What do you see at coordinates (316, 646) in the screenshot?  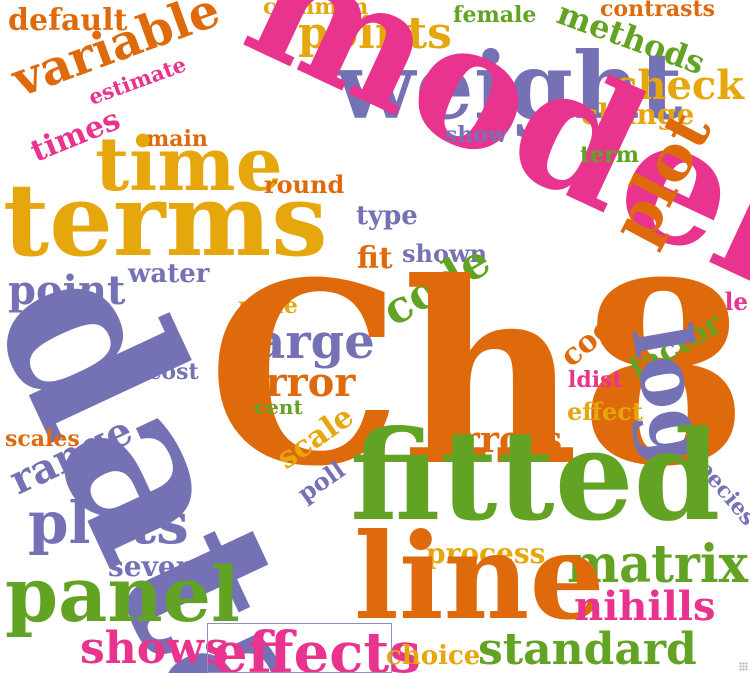 I see `word-effects: effects` at bounding box center [316, 646].